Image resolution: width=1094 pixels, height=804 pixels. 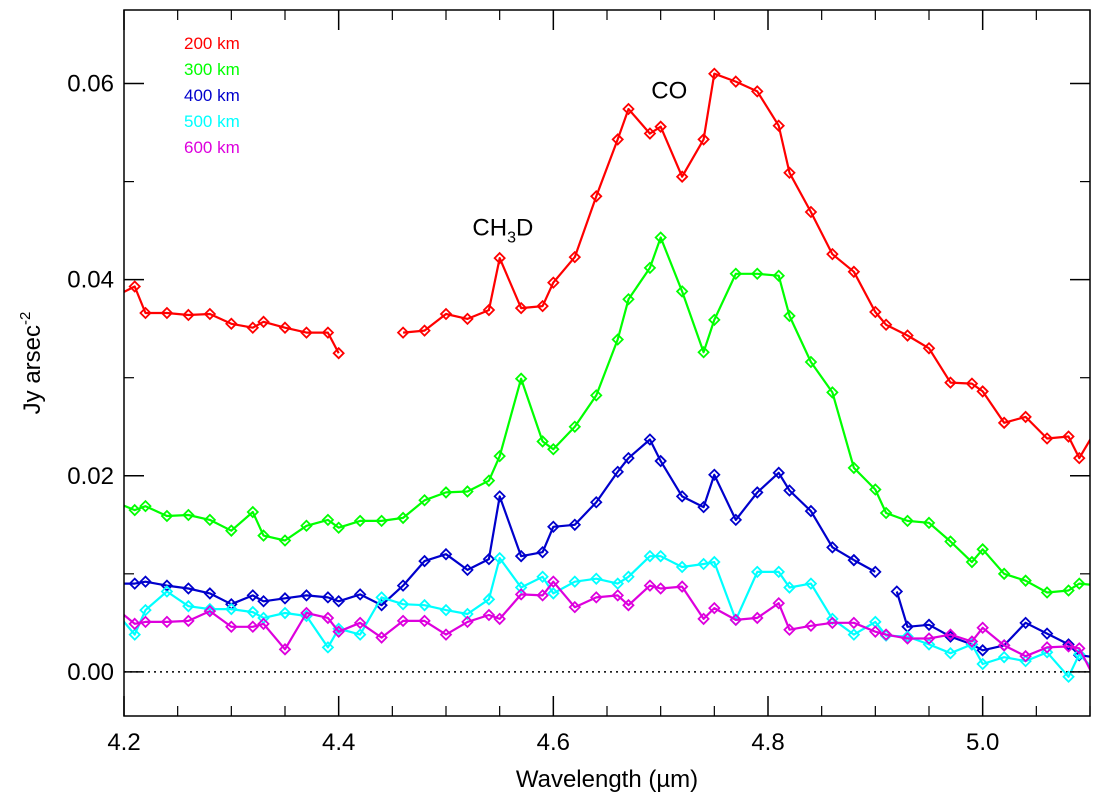 I want to click on annotation-subscript: 3, so click(x=511, y=238).